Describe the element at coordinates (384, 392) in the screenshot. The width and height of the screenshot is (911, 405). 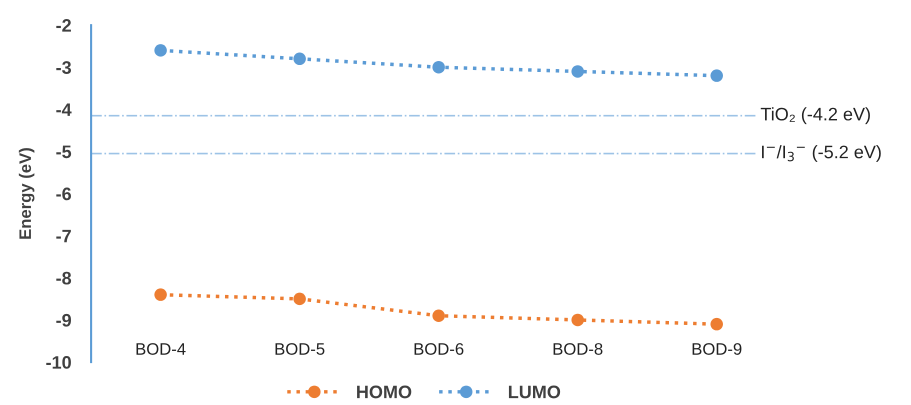
I see `legend-label: HOMO` at that location.